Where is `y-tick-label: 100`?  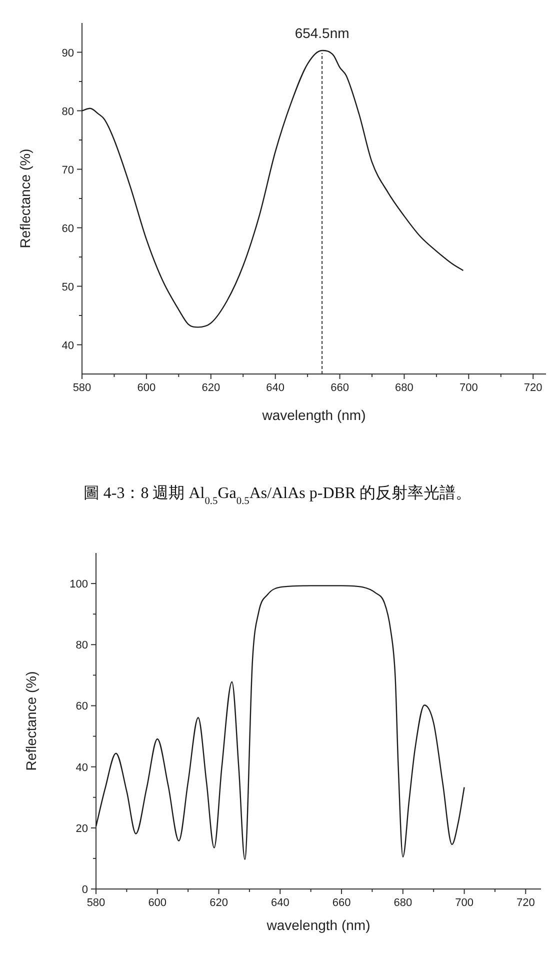 y-tick-label: 100 is located at coordinates (79, 584).